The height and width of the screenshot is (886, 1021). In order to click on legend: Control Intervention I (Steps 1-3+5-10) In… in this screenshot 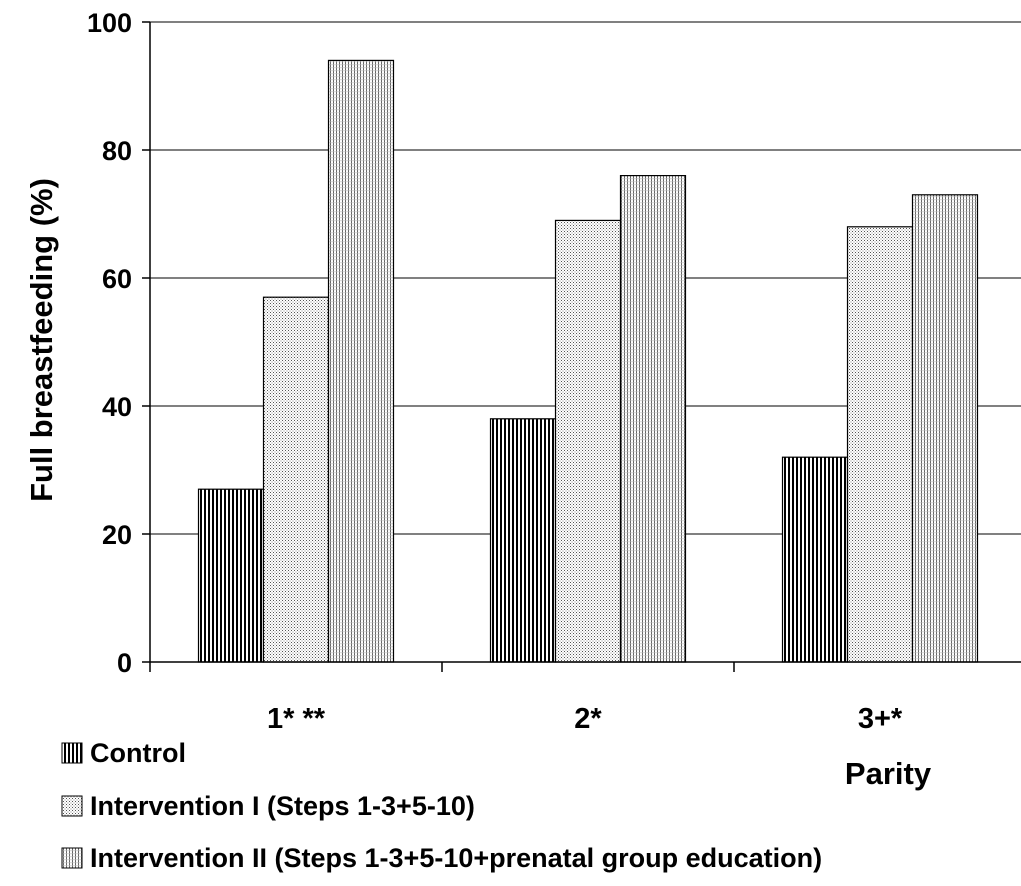, I will do `click(441, 805)`.